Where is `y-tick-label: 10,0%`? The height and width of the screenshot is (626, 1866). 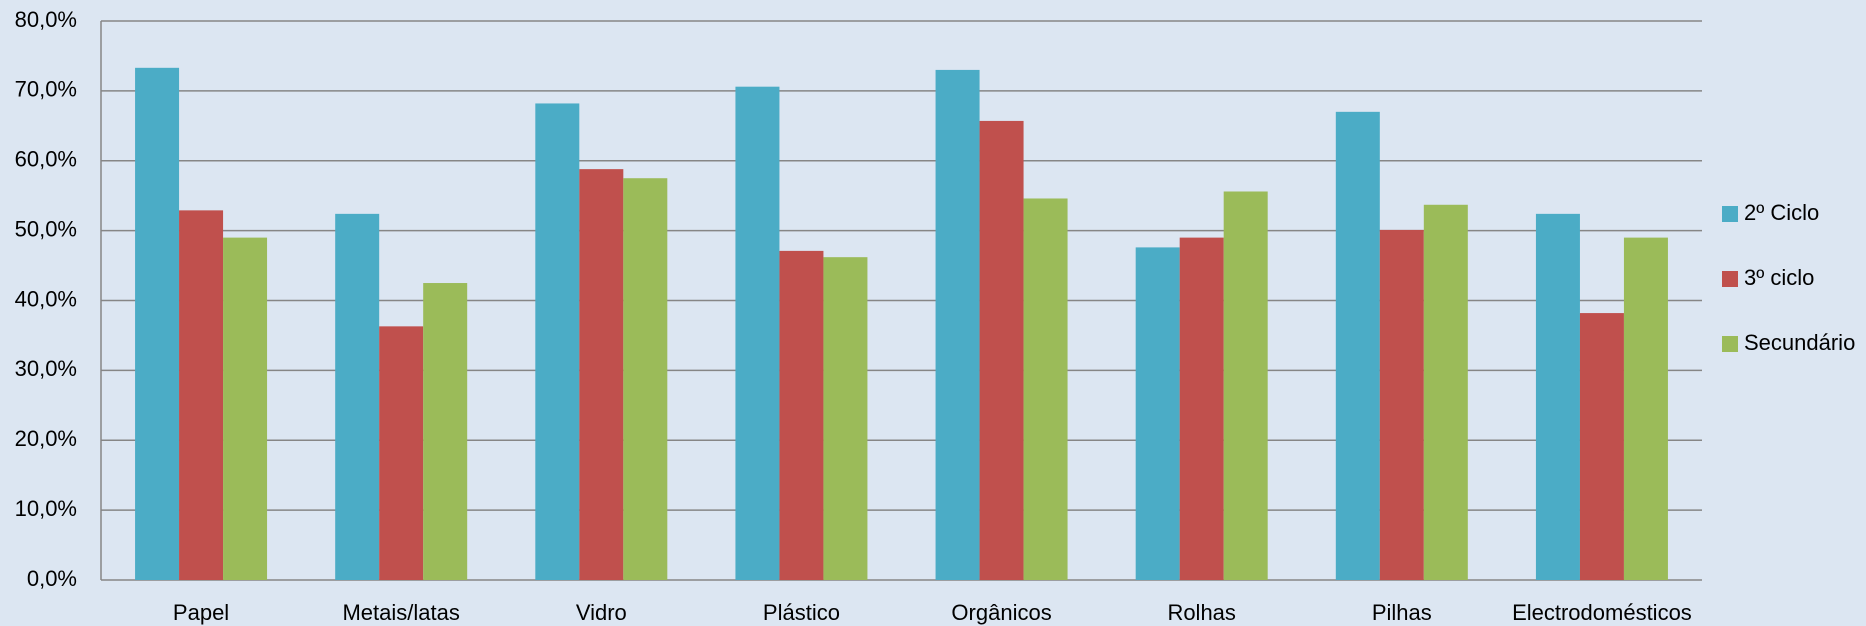 y-tick-label: 10,0% is located at coordinates (46, 508).